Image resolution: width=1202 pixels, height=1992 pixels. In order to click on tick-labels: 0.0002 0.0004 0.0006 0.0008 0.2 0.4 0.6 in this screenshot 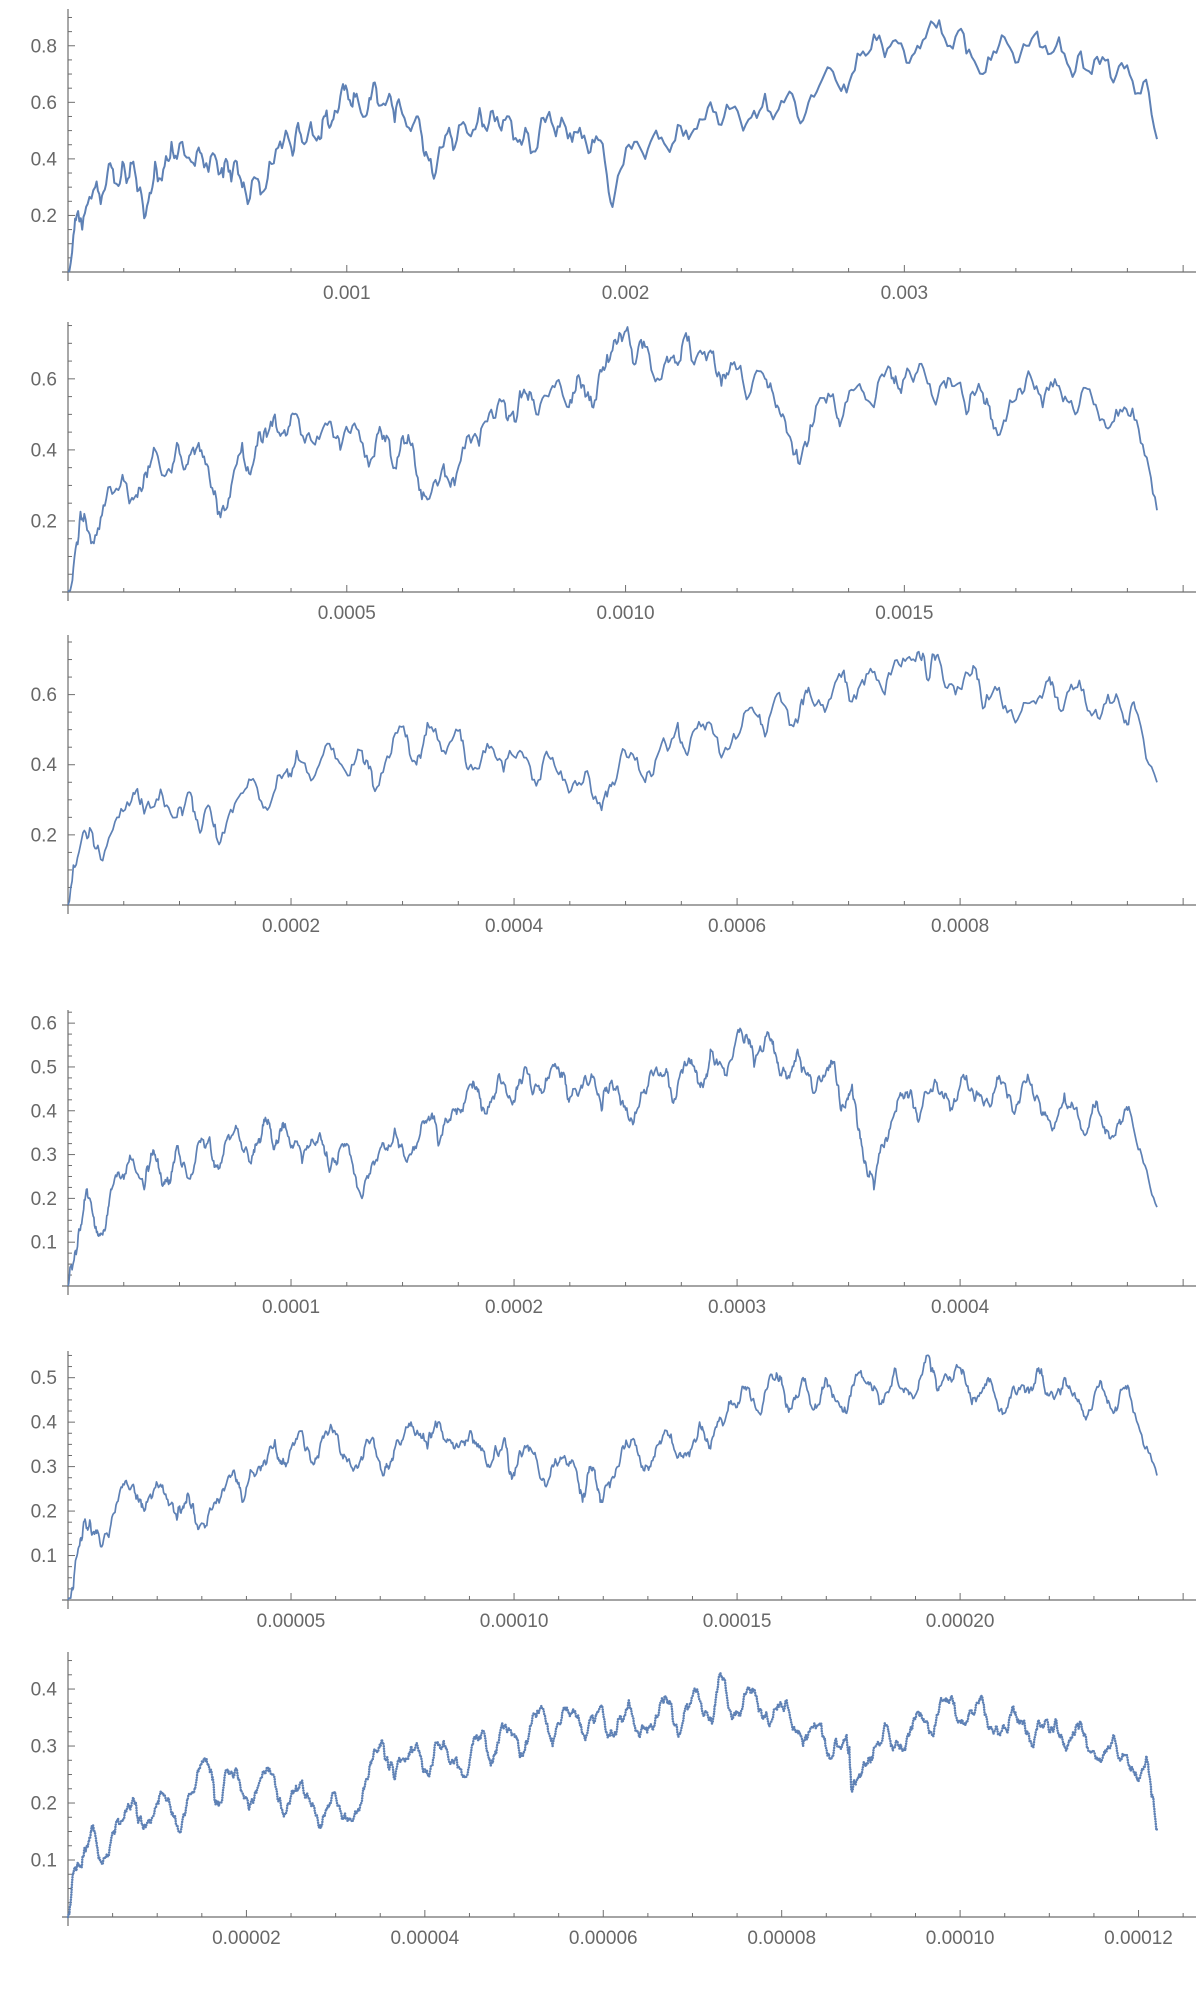, I will do `click(510, 811)`.